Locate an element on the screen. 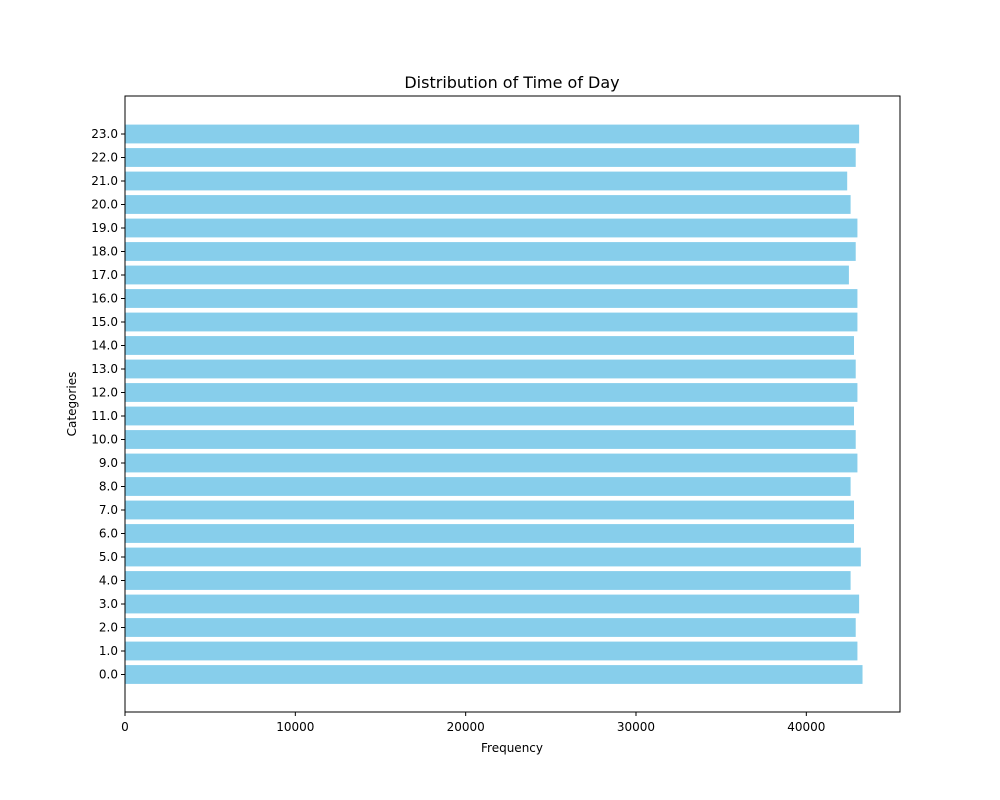  x-tick-label: 0 is located at coordinates (125, 727).